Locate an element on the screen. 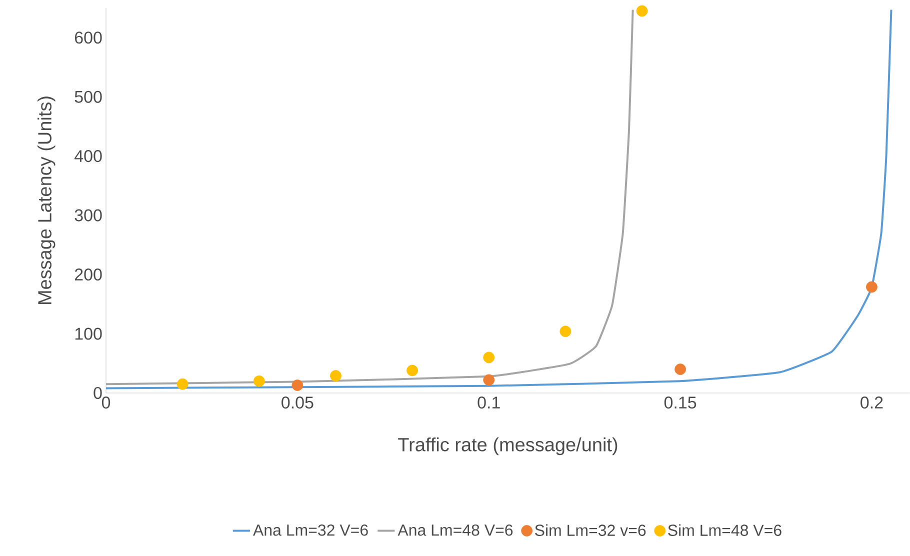 The image size is (910, 556). legend-label: Sim Lm=48 V=6 is located at coordinates (725, 530).